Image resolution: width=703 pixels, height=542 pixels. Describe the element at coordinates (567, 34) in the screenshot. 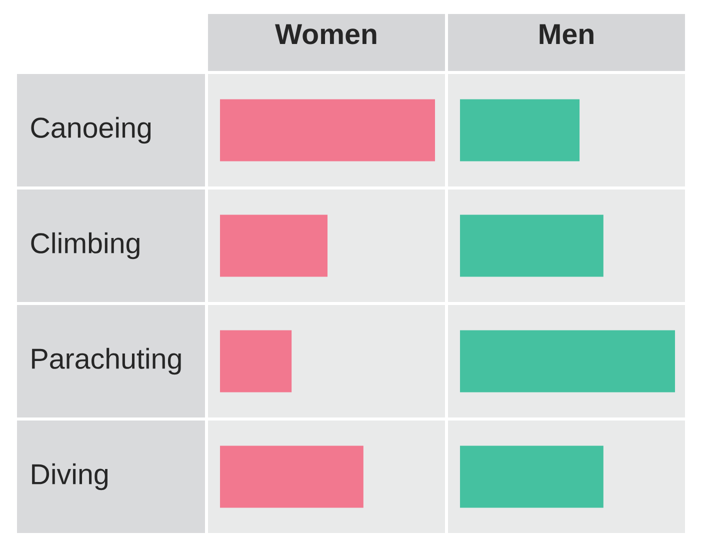

I see `chart-title: Men` at that location.